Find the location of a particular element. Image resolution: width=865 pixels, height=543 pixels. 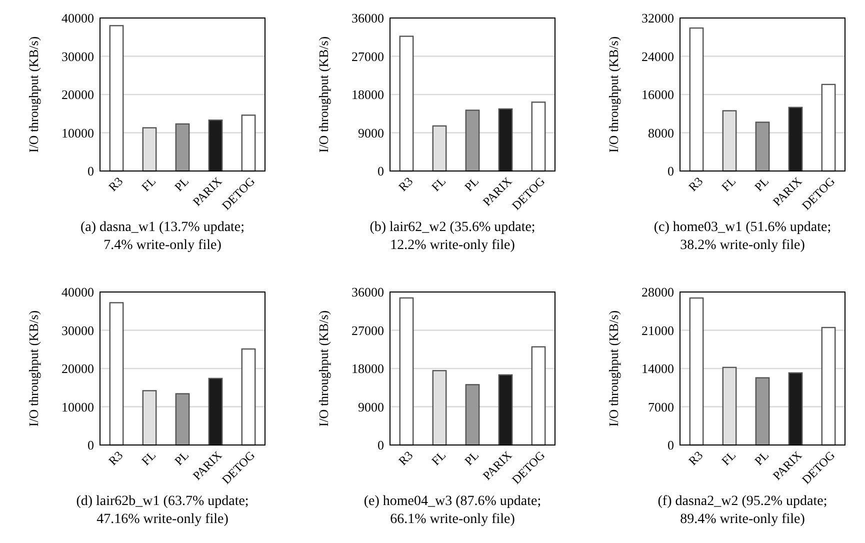

y-tick-label: 16000 is located at coordinates (658, 94).